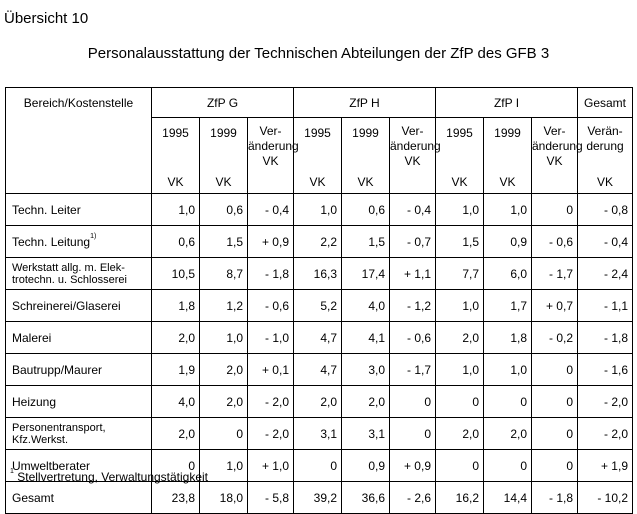 This screenshot has height=514, width=637. I want to click on change-head-i: Ver-änderung VK, so click(557, 155).